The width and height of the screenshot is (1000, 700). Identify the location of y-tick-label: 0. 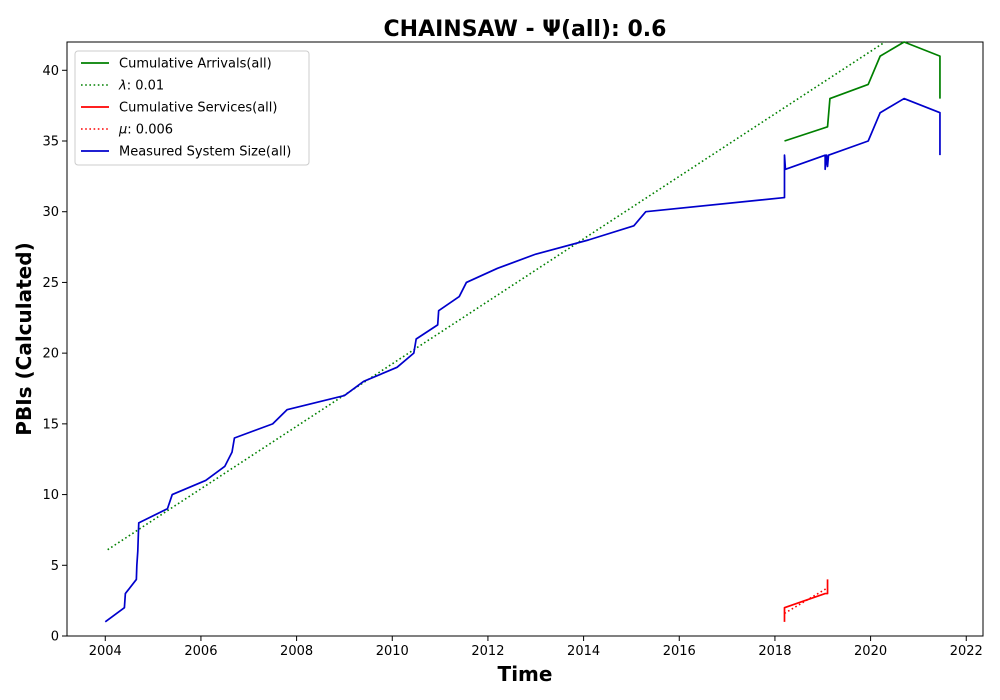
(55, 637).